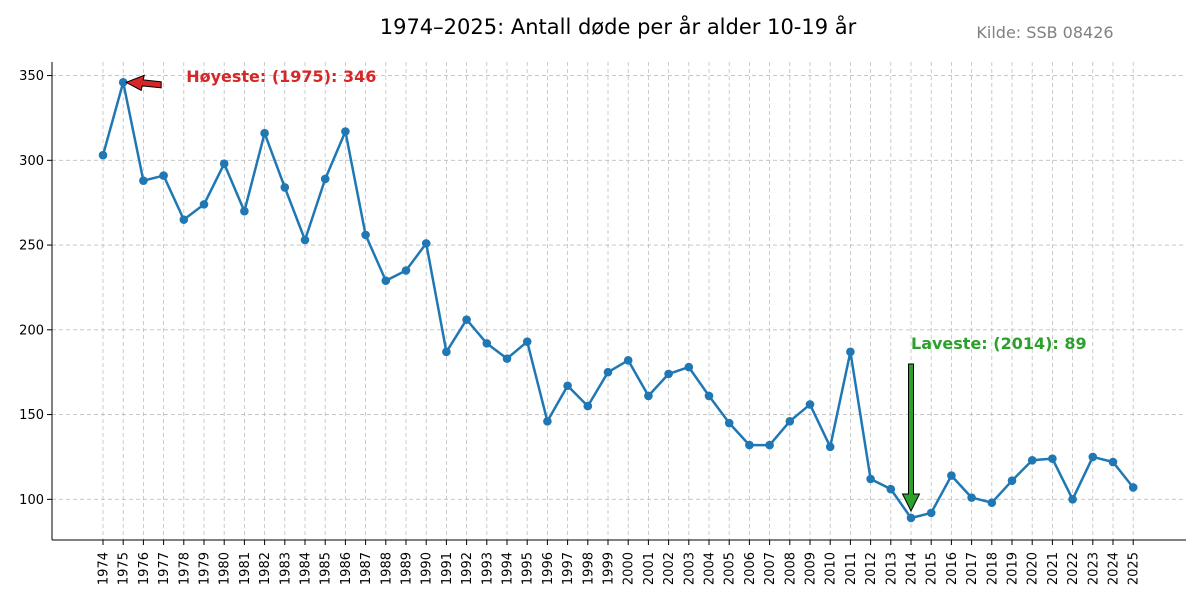 Image resolution: width=1200 pixels, height=600 pixels. What do you see at coordinates (609, 568) in the screenshot?
I see `x-tick-label: 1999` at bounding box center [609, 568].